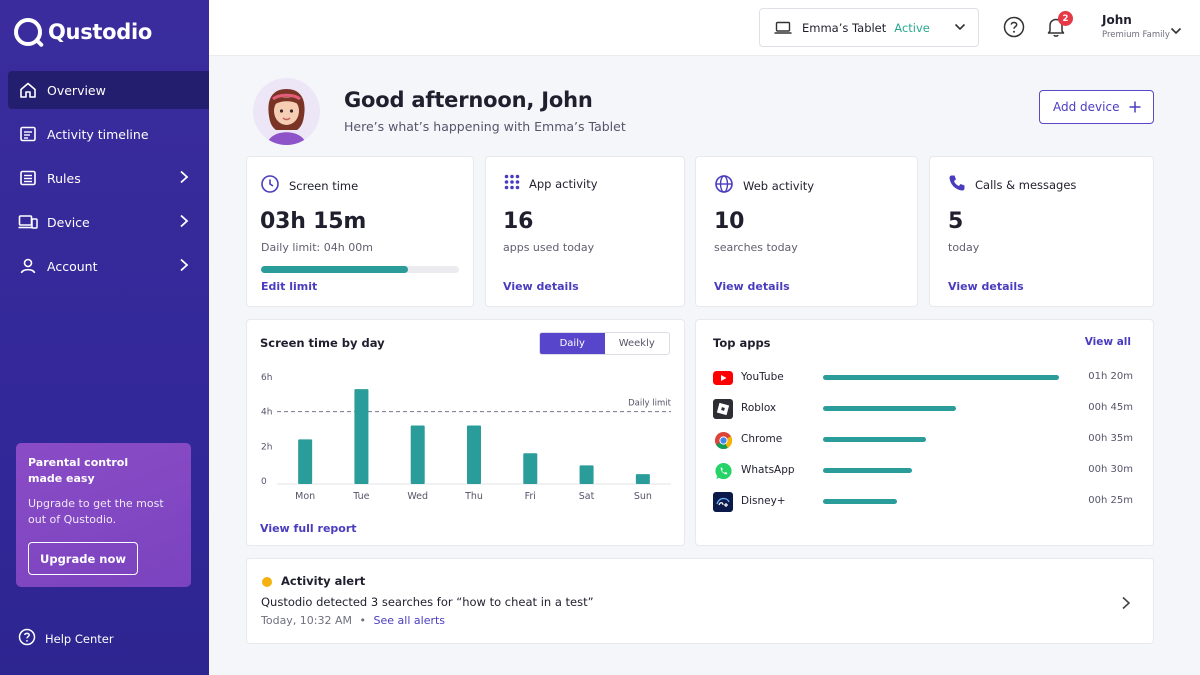  What do you see at coordinates (572, 343) in the screenshot?
I see `tab-daily: Daily` at bounding box center [572, 343].